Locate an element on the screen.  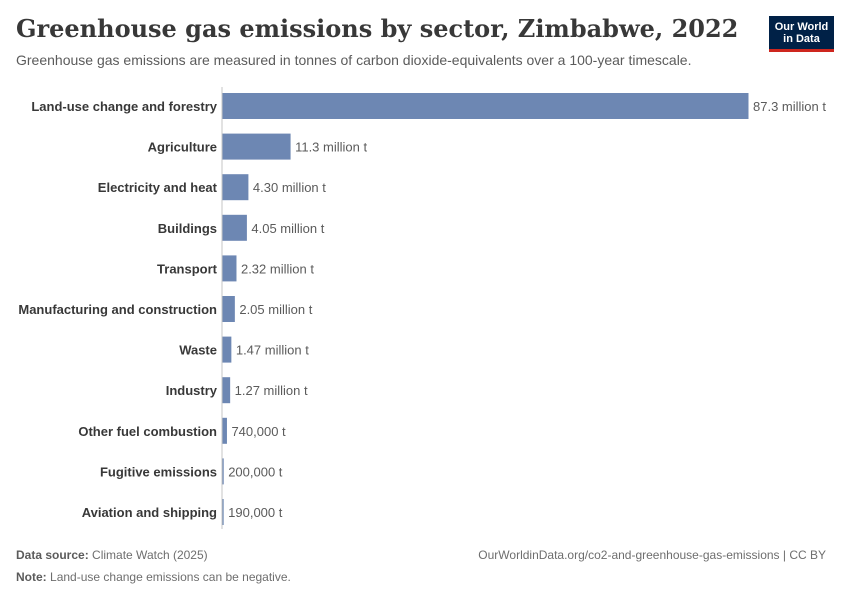
value-label: 4.05 million t is located at coordinates (287, 228).